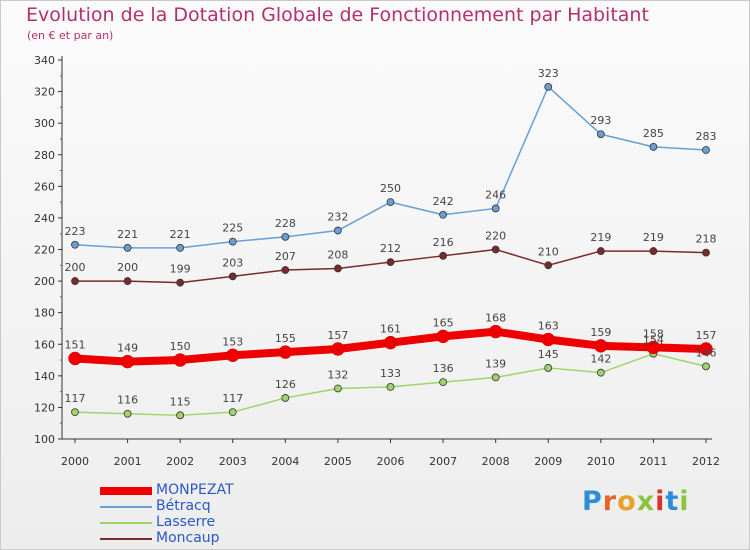 The height and width of the screenshot is (550, 750). I want to click on data-label: 161, so click(390, 329).